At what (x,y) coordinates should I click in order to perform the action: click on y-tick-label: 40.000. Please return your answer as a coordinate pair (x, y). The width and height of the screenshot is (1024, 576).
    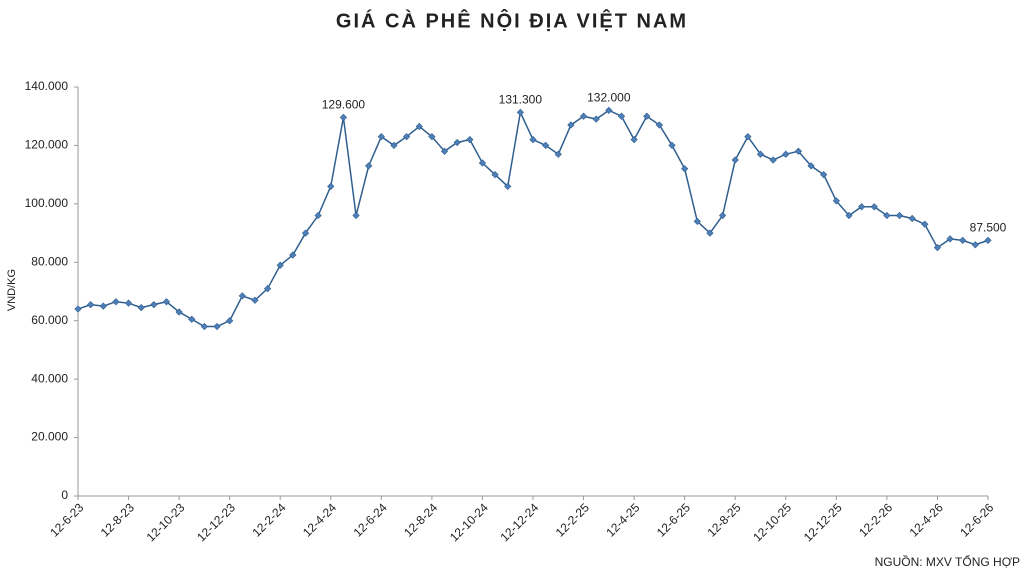
    Looking at the image, I should click on (49, 378).